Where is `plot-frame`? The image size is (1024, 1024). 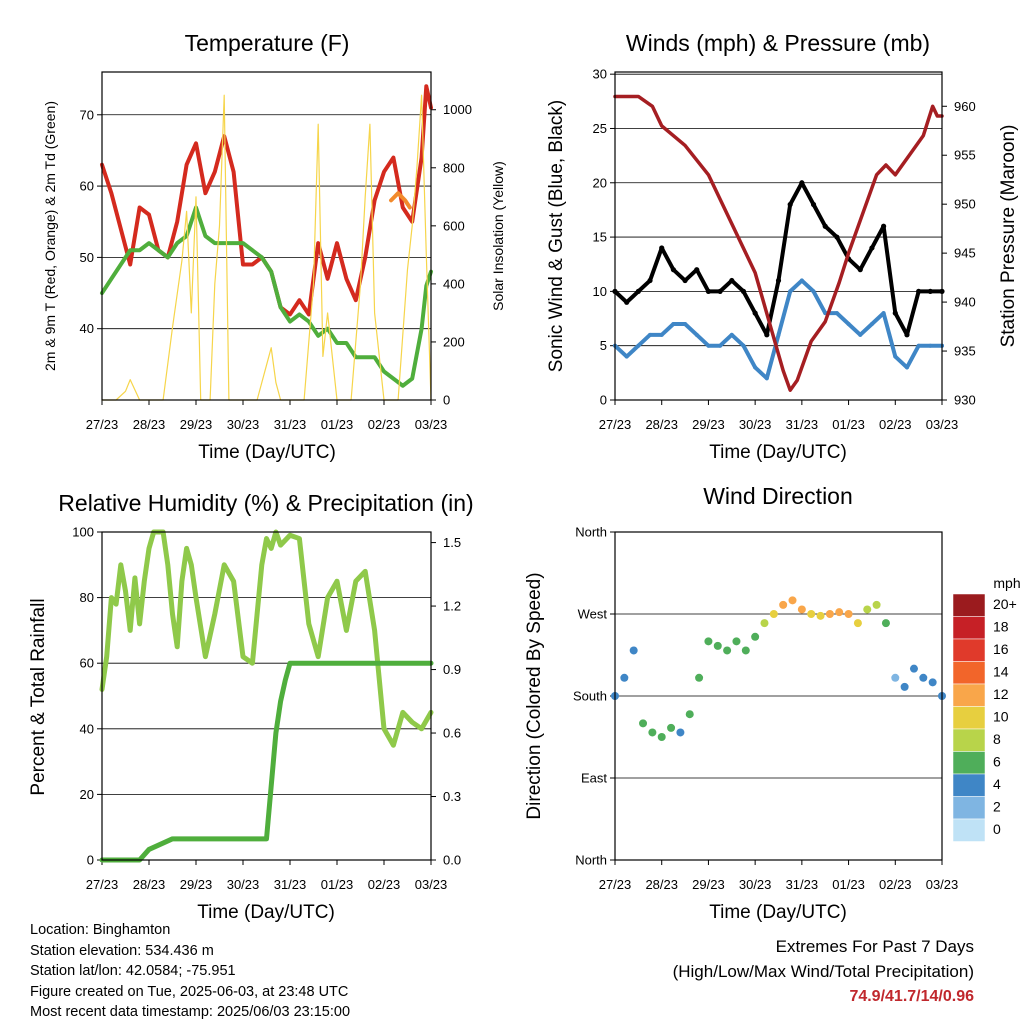
plot-frame is located at coordinates (266, 236).